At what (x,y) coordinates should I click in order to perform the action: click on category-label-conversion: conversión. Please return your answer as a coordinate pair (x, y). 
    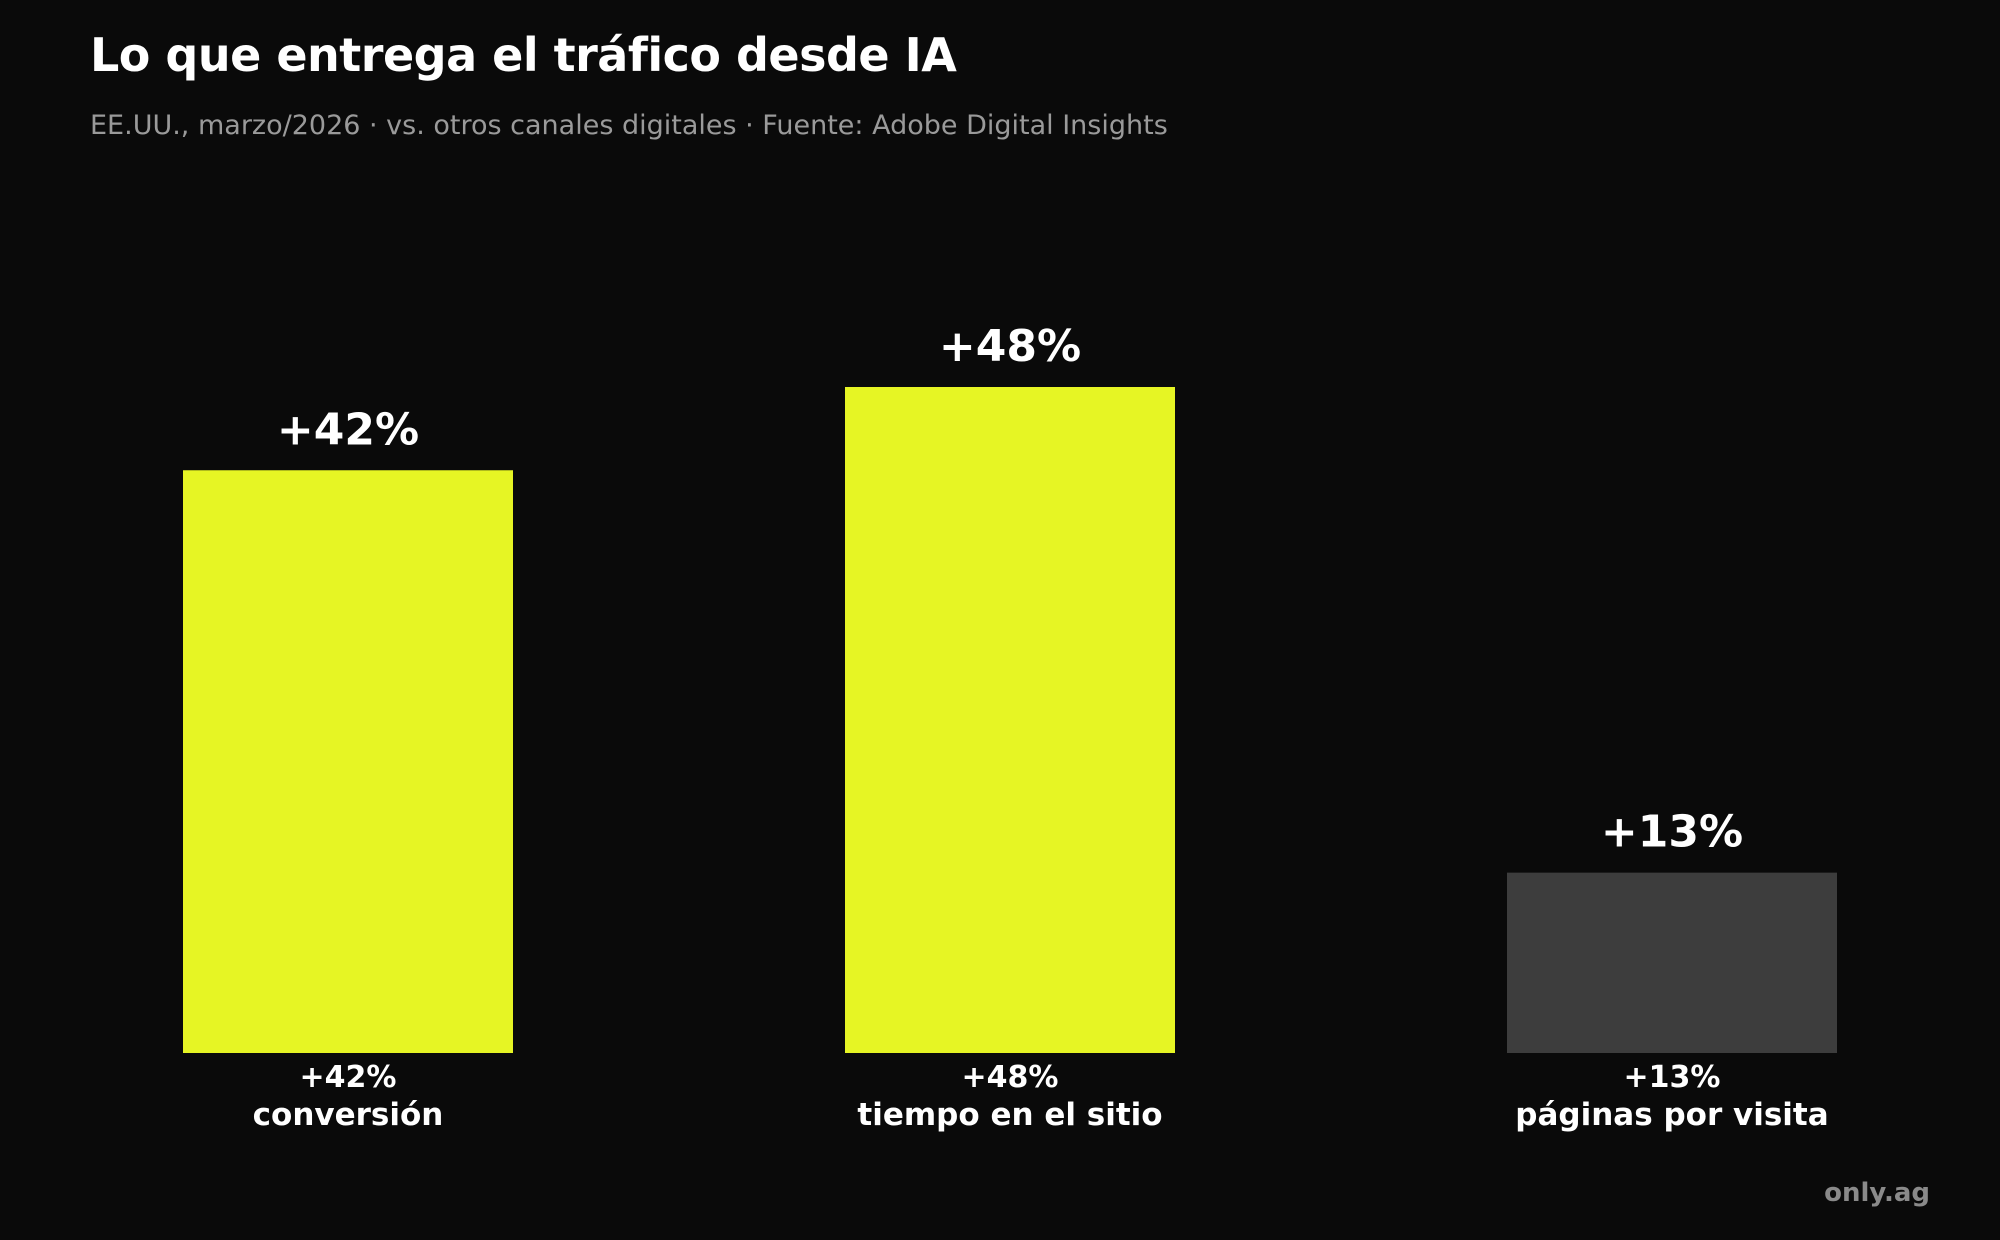
    Looking at the image, I should click on (348, 1115).